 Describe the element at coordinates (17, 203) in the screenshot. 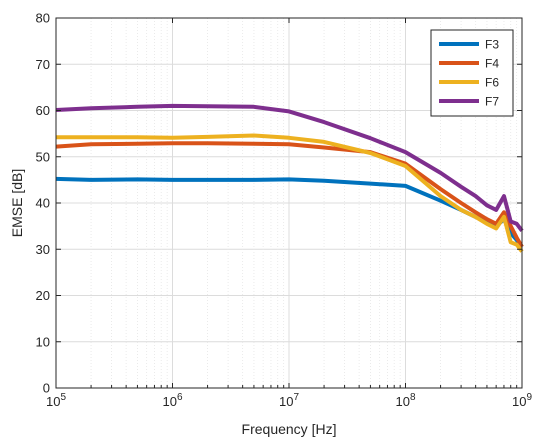

I see `y-axis-label: EMSE [dB]` at that location.